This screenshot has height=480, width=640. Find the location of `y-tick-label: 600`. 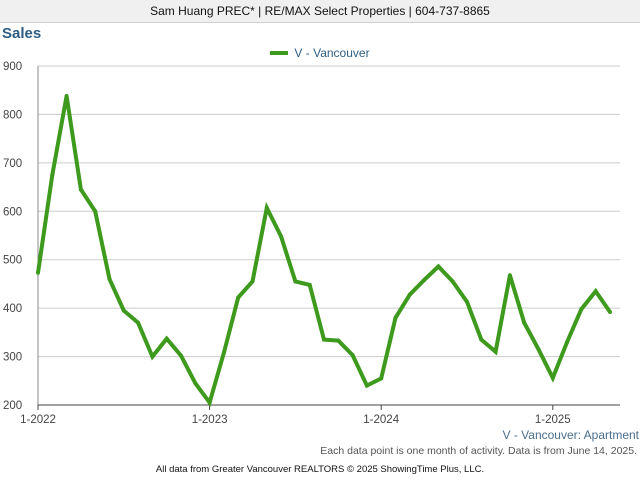

y-tick-label: 600 is located at coordinates (12, 212).